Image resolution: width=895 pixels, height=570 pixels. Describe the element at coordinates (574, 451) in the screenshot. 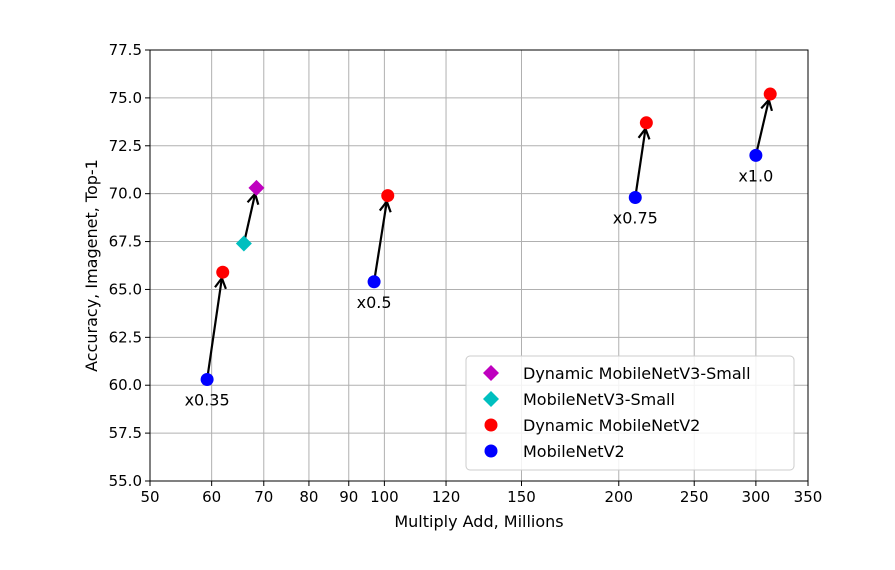

I see `legend-label: MobileNetV2` at that location.